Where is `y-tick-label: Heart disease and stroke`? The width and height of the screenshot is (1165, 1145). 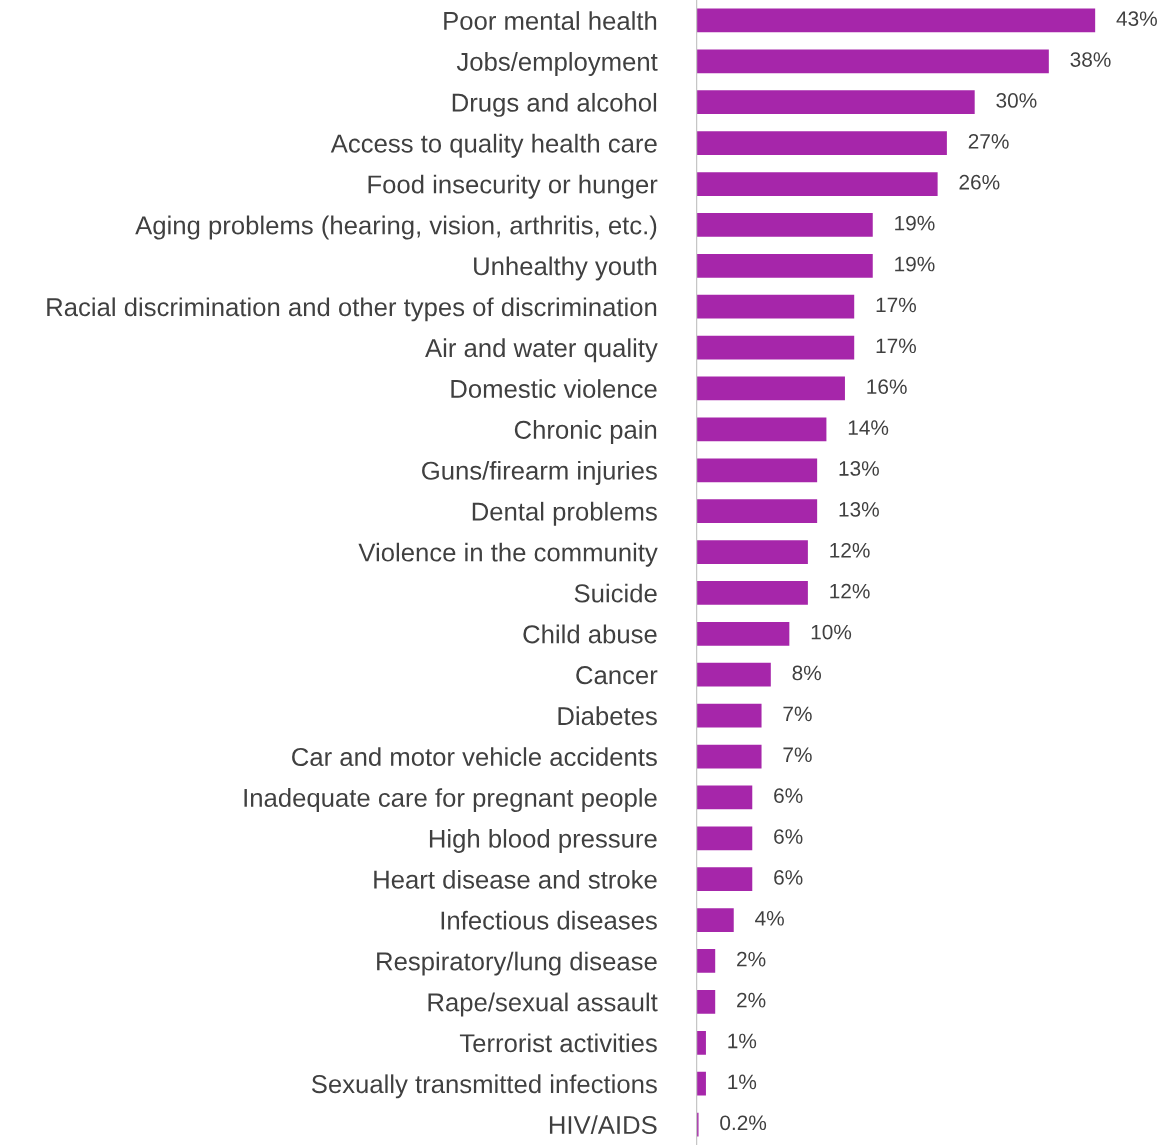
y-tick-label: Heart disease and stroke is located at coordinates (515, 879).